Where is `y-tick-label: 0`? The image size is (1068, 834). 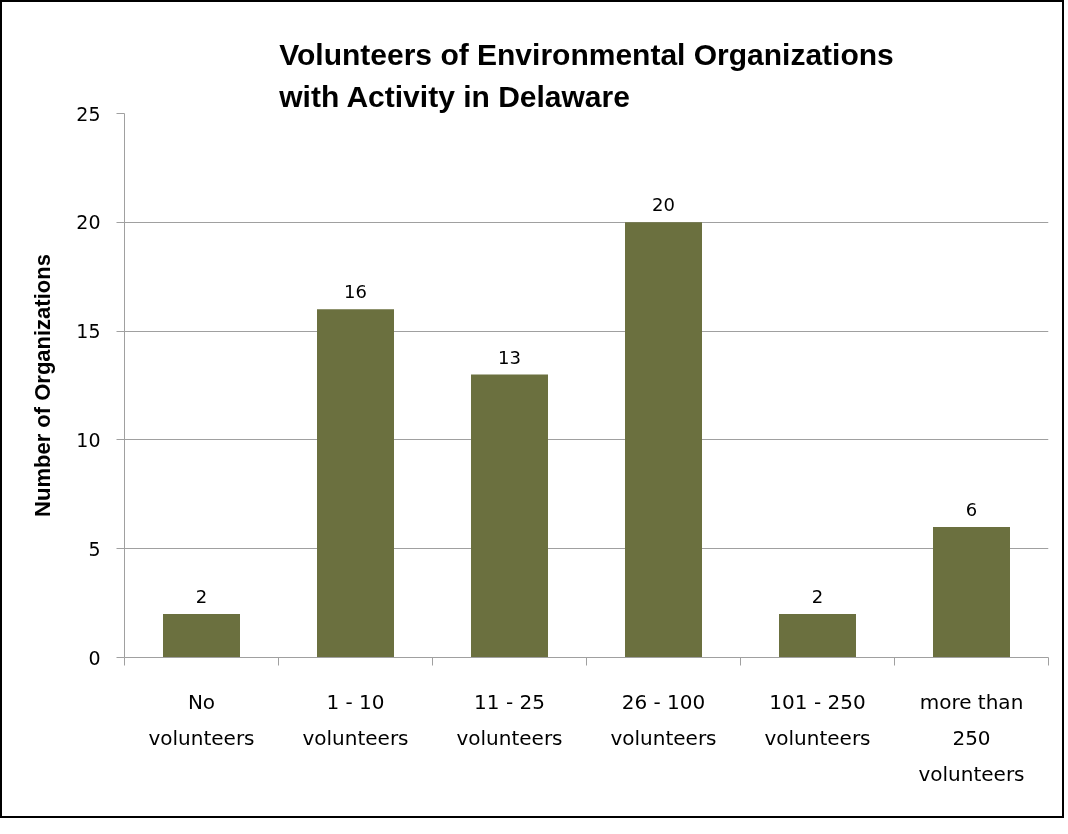 y-tick-label: 0 is located at coordinates (94, 657).